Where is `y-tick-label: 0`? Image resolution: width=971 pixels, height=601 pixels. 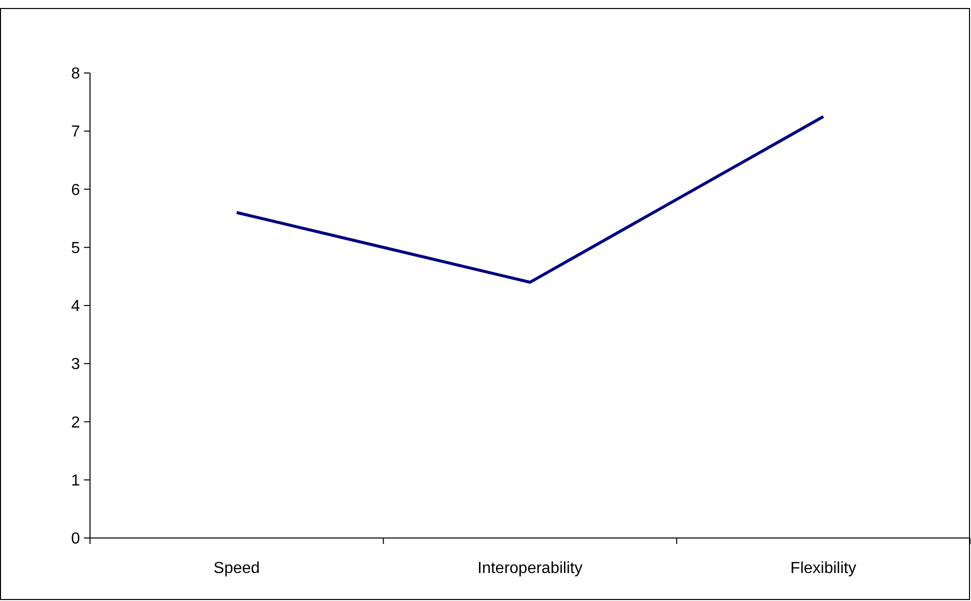 y-tick-label: 0 is located at coordinates (75, 539).